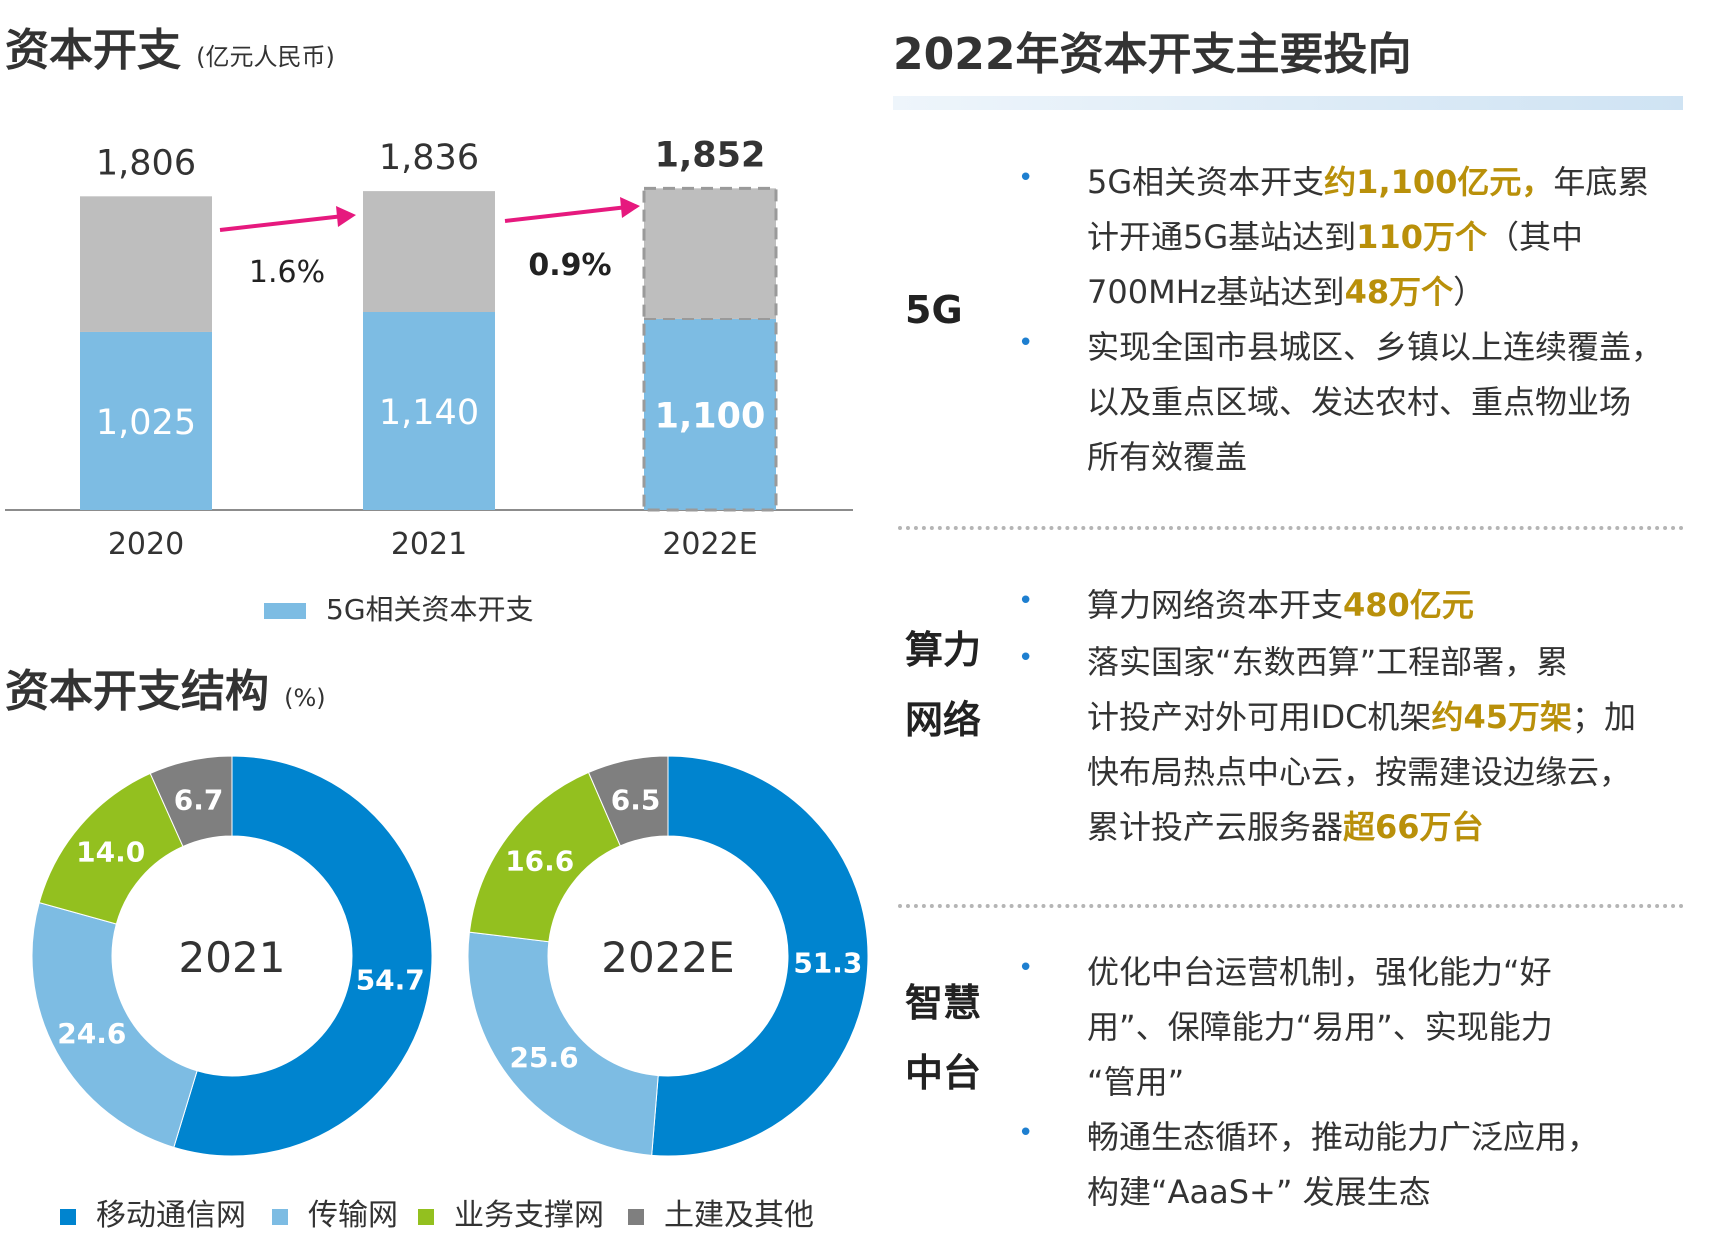 This screenshot has width=1724, height=1250. I want to click on donut-value-label: 25.6, so click(544, 1057).